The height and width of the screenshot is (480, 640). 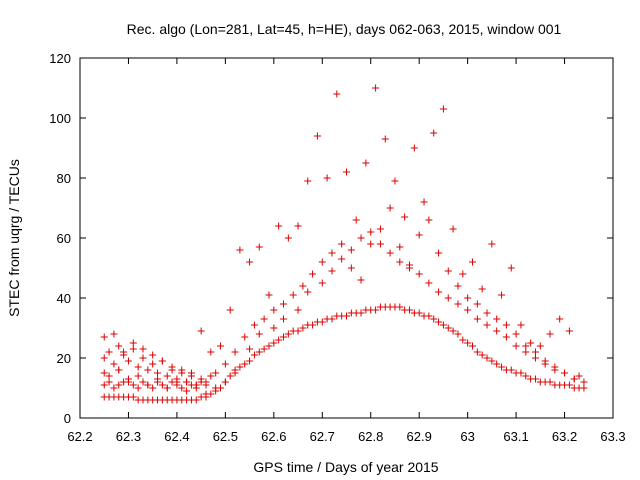 I want to click on y-tick-label: 40, so click(x=64, y=298).